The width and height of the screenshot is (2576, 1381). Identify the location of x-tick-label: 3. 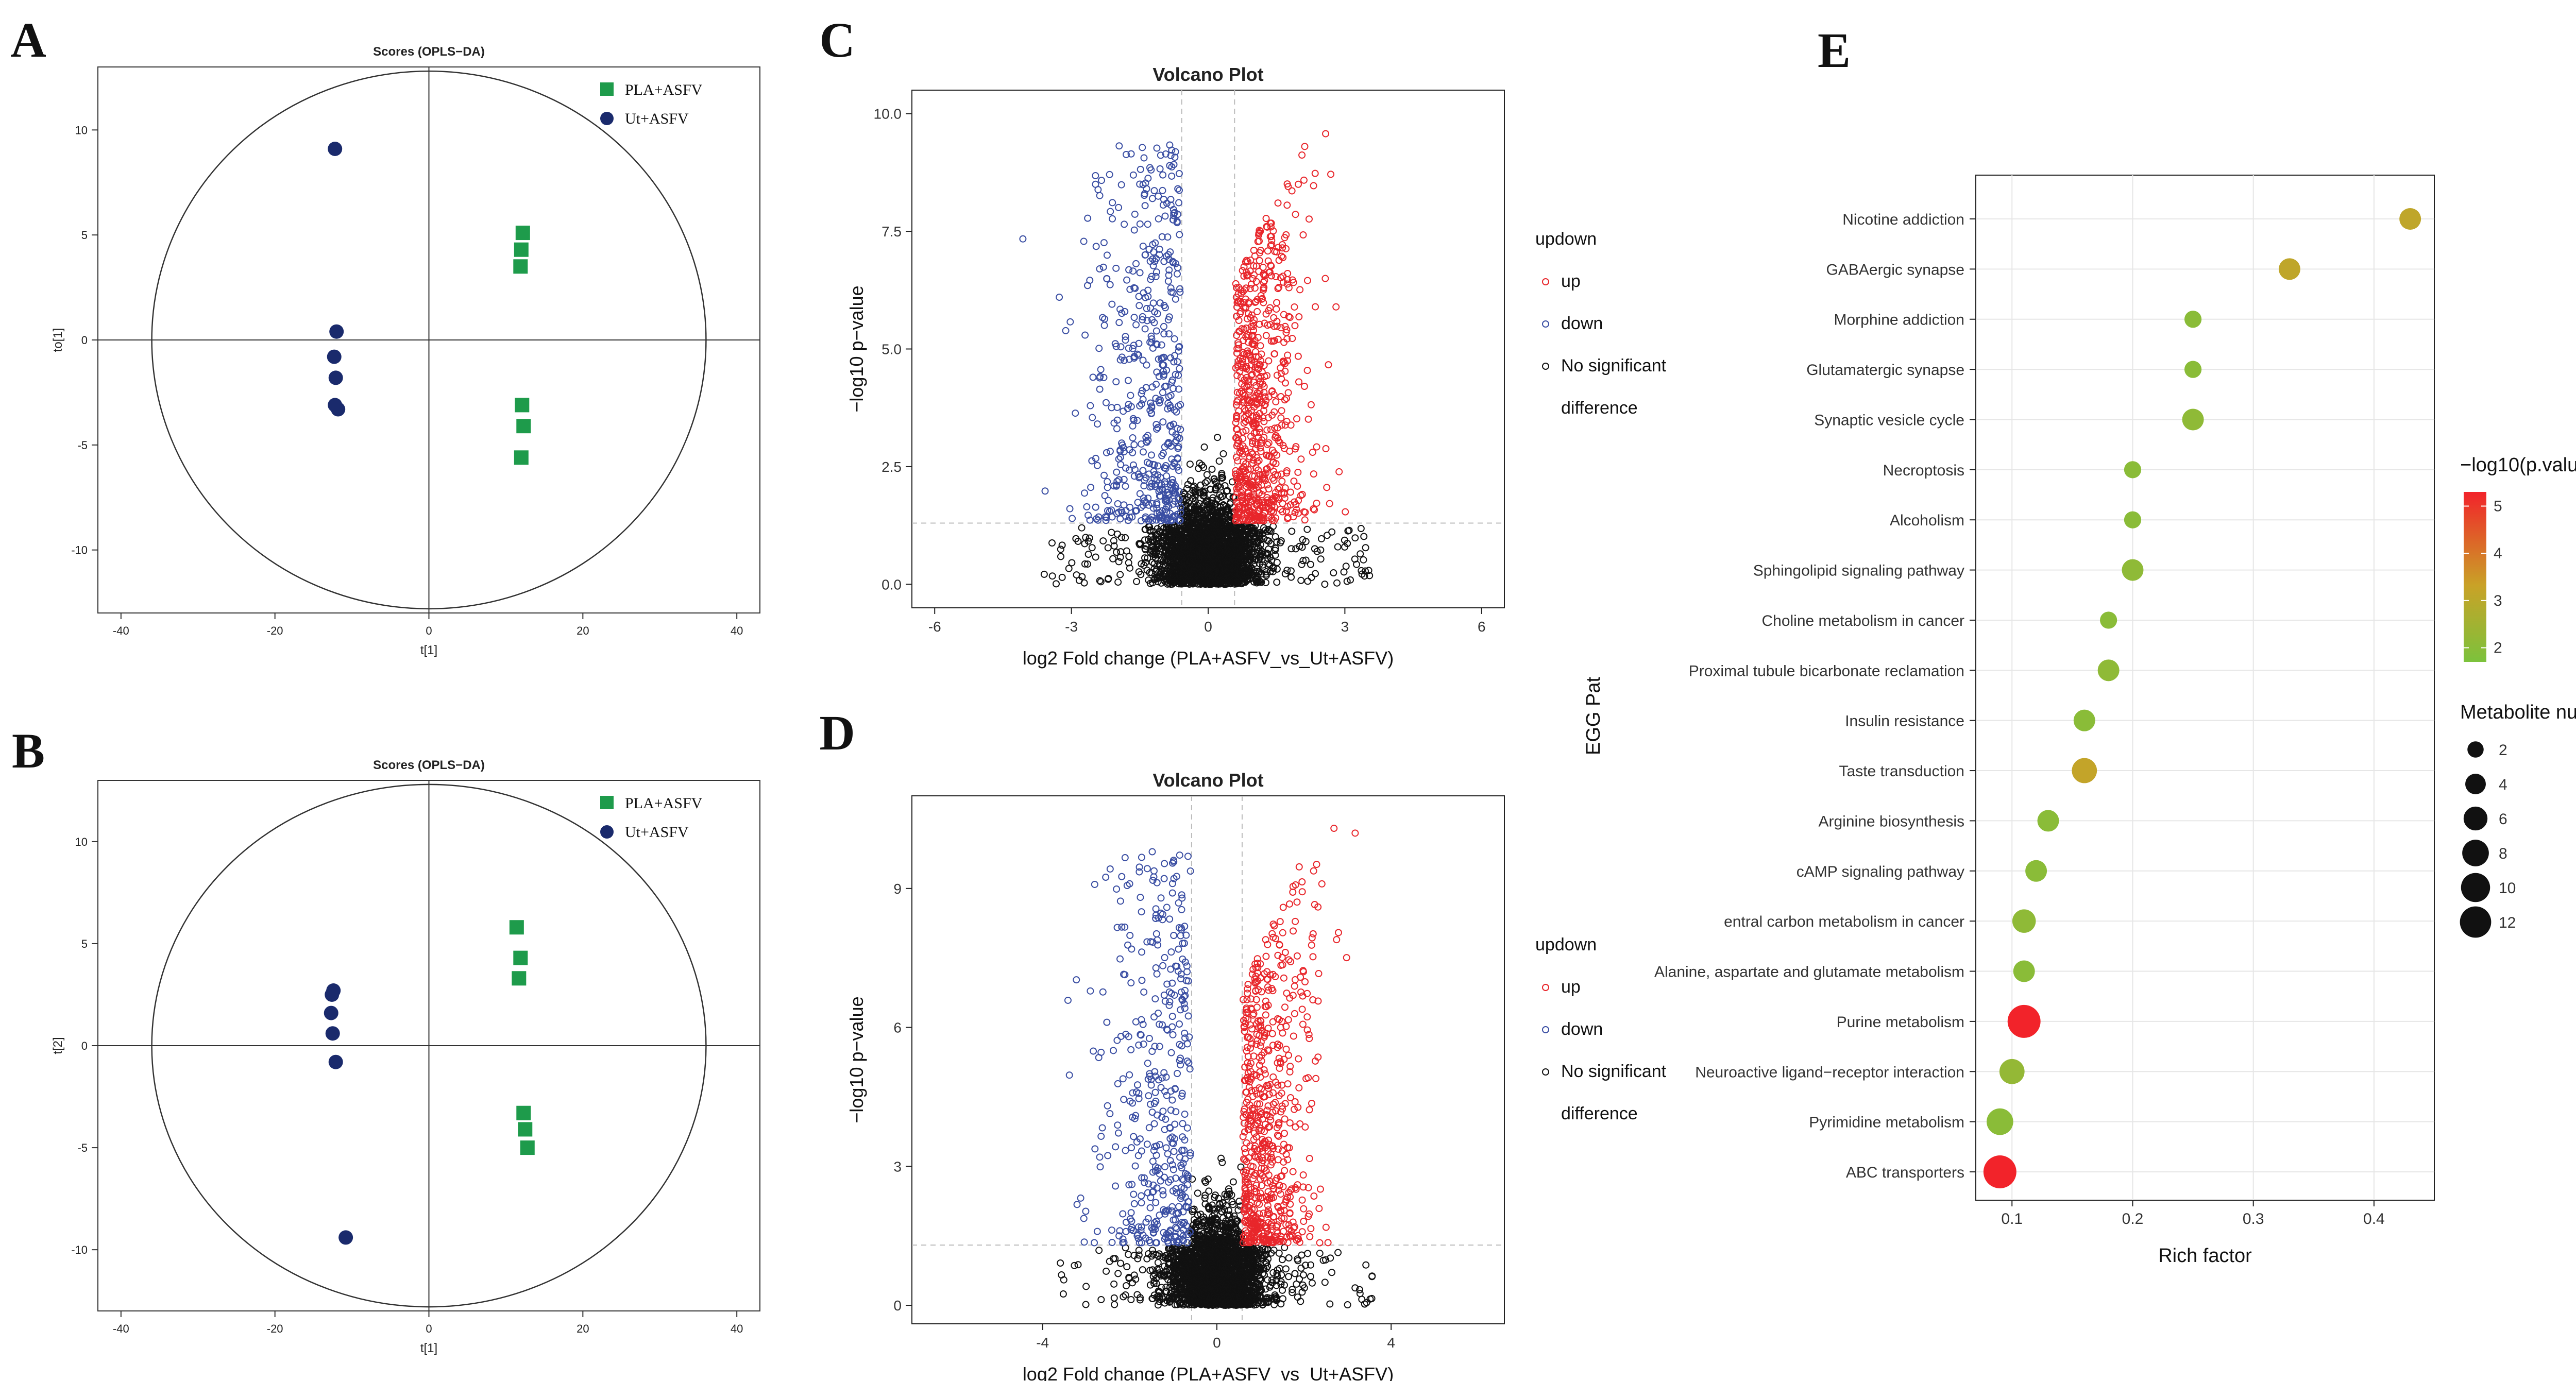
(1345, 627).